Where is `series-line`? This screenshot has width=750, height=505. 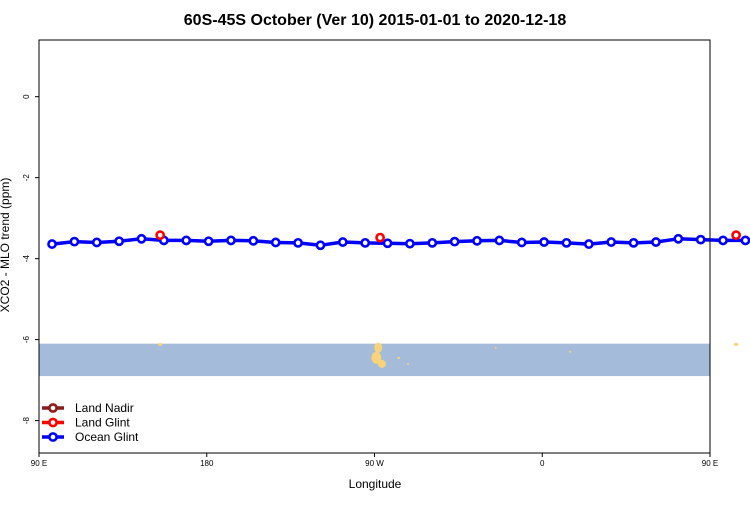
series-line is located at coordinates (398, 242).